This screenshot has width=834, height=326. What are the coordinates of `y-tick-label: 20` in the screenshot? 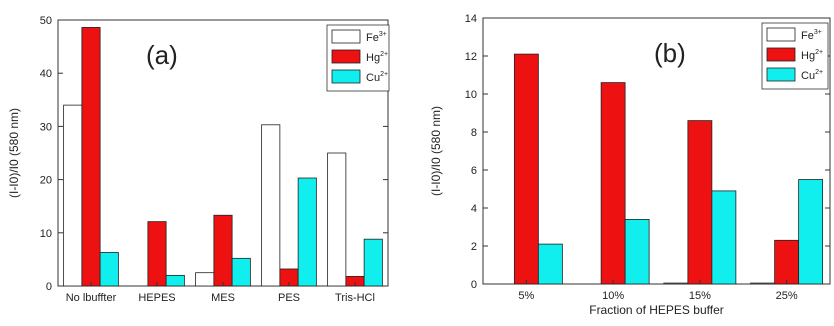 It's located at (46, 181).